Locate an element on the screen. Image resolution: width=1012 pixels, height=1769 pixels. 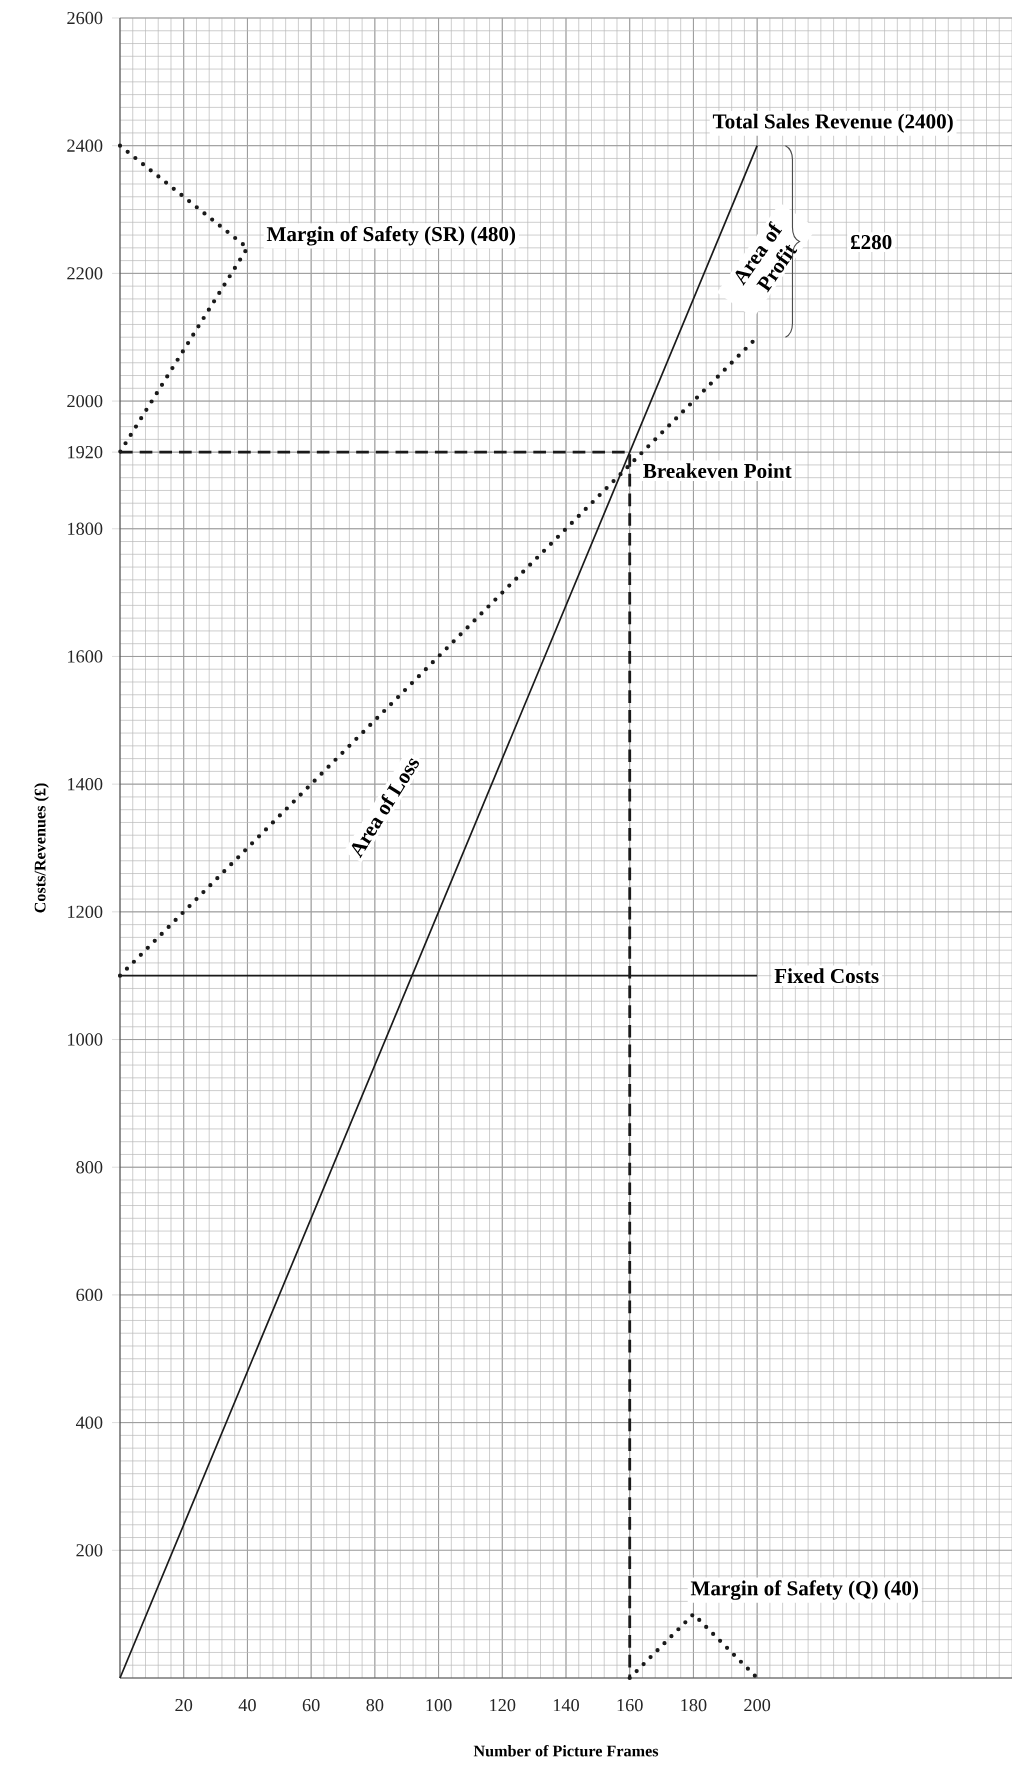
y-tick-label: 1920 is located at coordinates (85, 452).